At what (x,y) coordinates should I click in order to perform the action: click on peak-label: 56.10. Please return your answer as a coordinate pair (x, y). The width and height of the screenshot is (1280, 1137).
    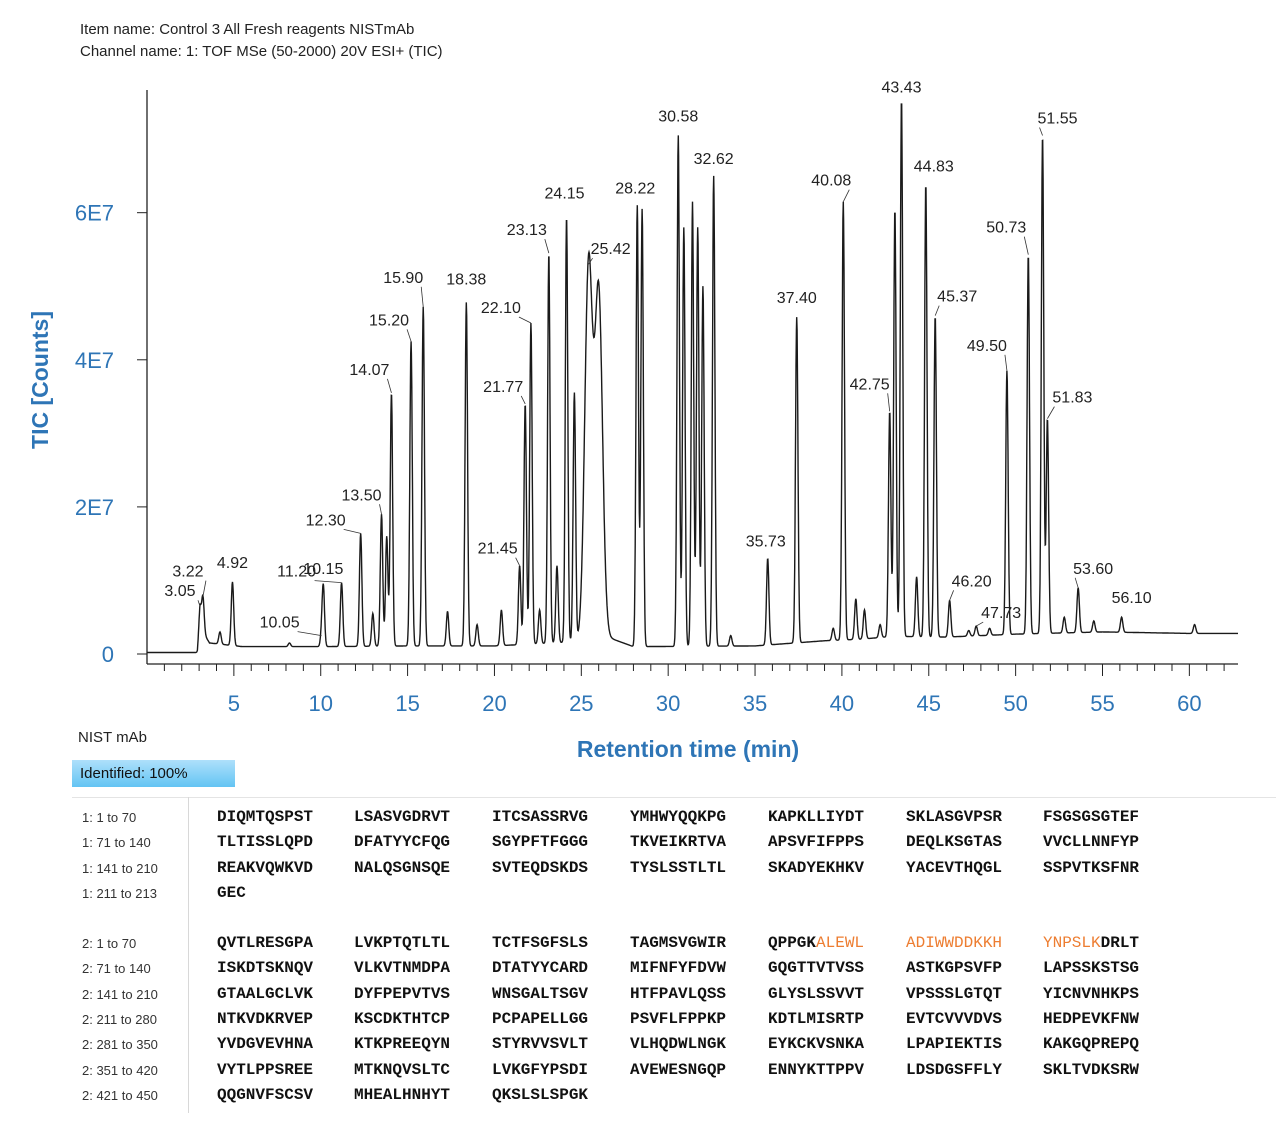
    Looking at the image, I should click on (1132, 598).